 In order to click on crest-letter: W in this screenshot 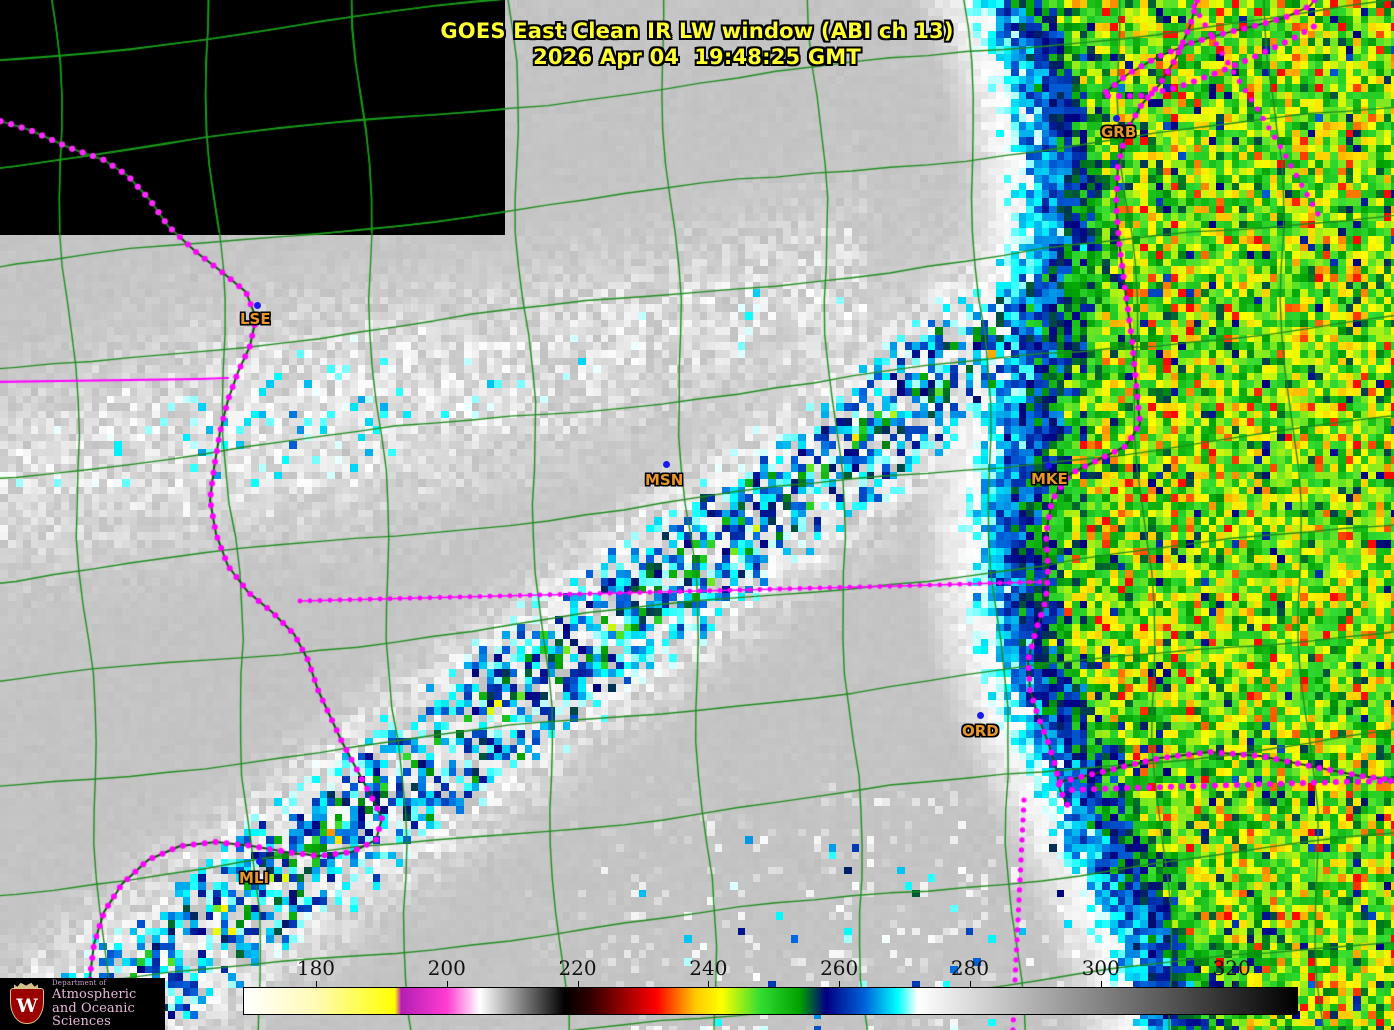, I will do `click(27, 1005)`.